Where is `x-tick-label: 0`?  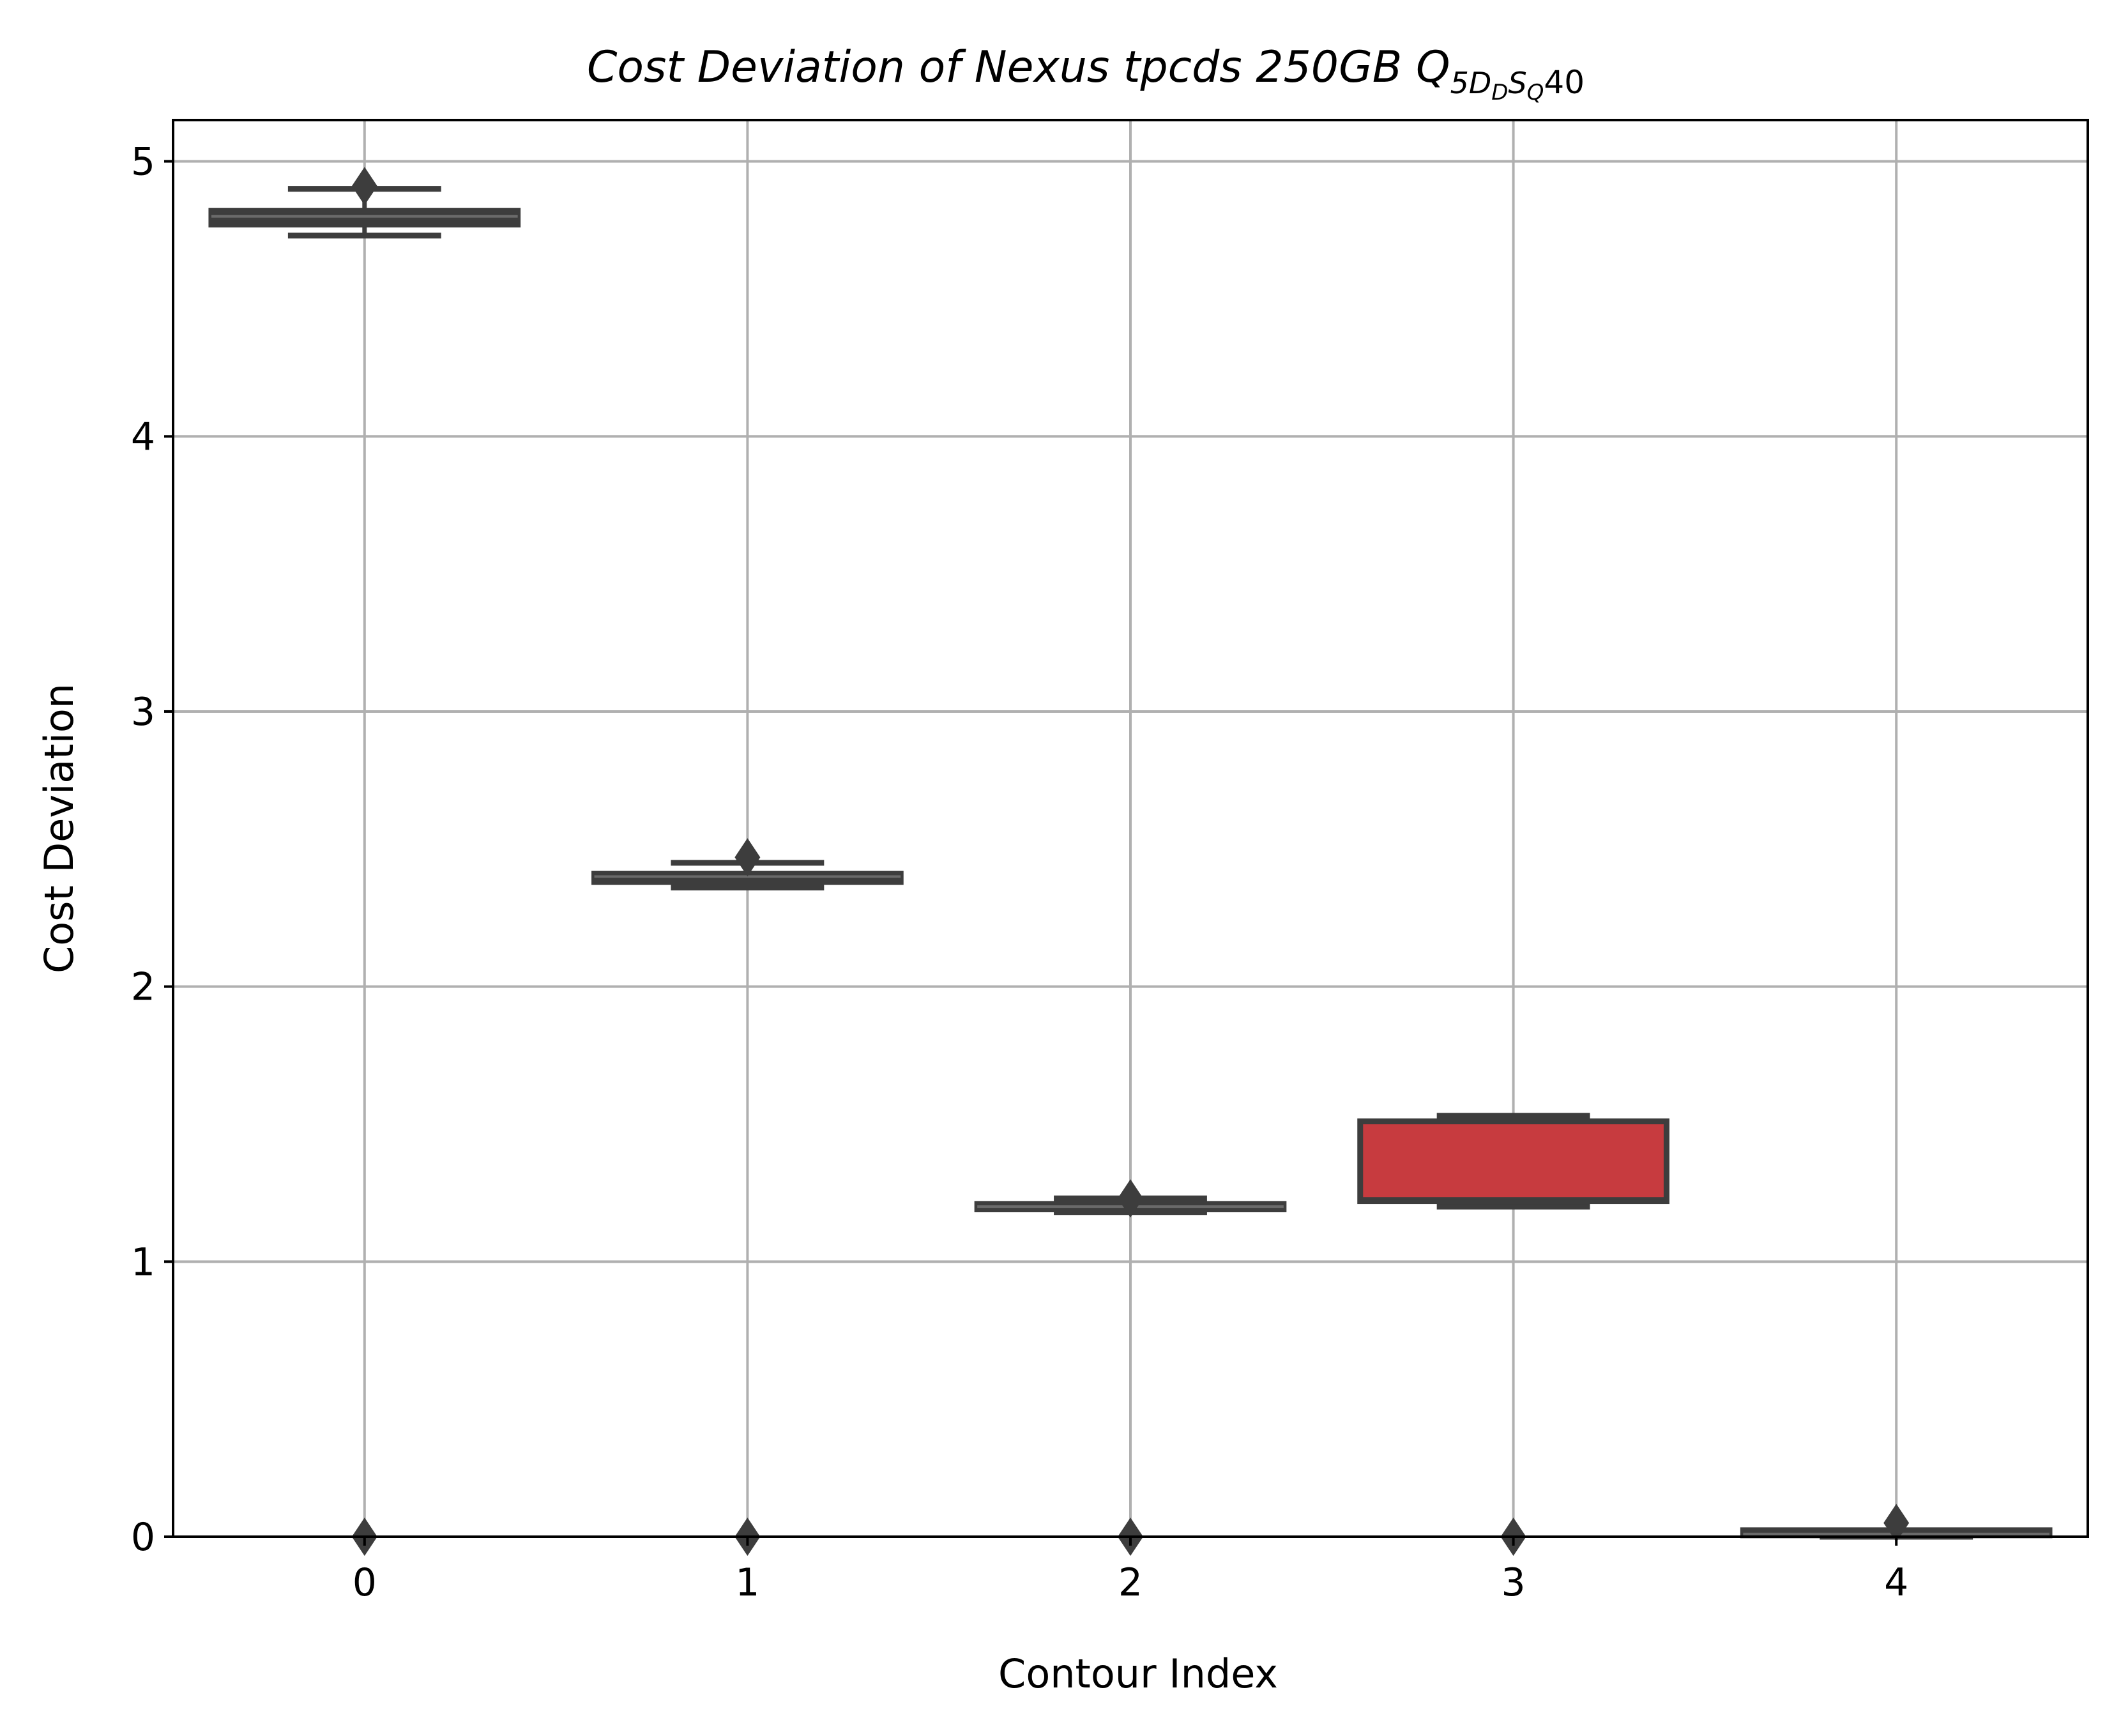 x-tick-label: 0 is located at coordinates (365, 1582).